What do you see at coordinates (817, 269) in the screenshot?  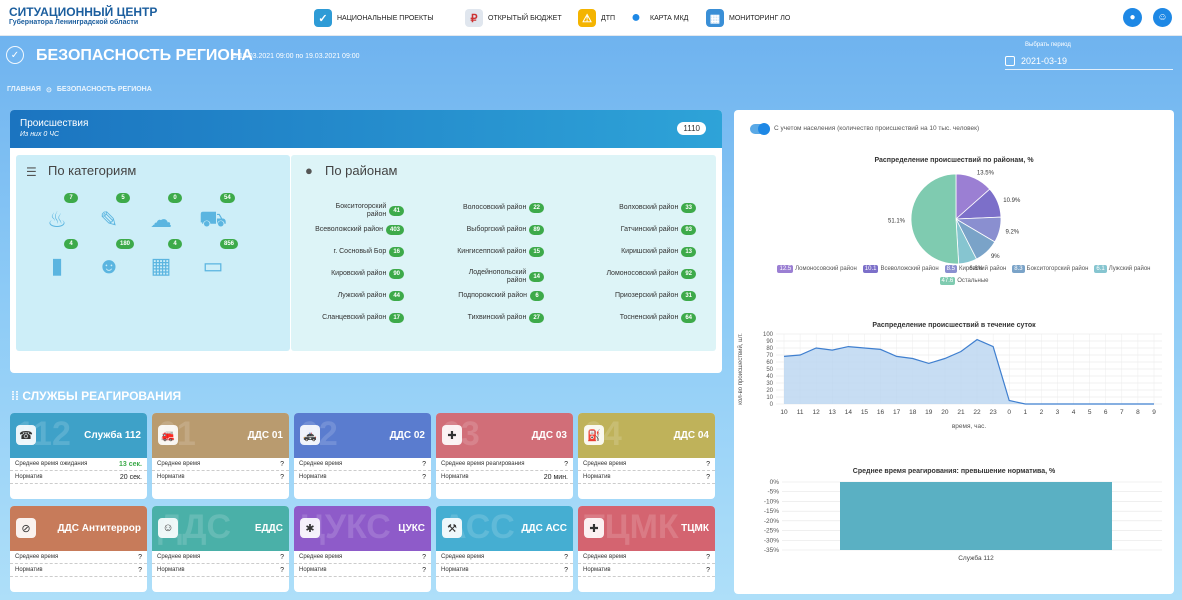 I see `pie-legend-item: 12.5 Ломоносовский район` at bounding box center [817, 269].